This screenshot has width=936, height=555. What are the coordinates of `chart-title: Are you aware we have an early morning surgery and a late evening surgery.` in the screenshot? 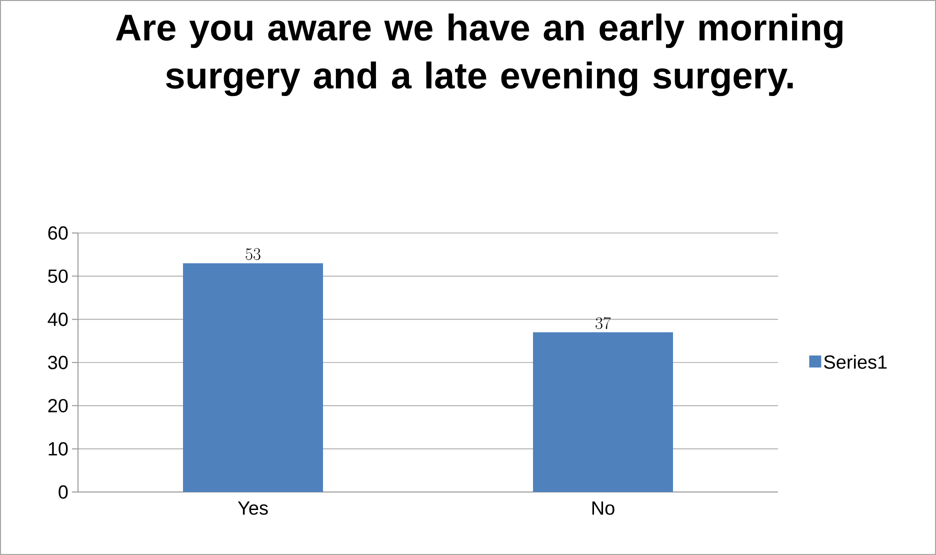 It's located at (479, 55).